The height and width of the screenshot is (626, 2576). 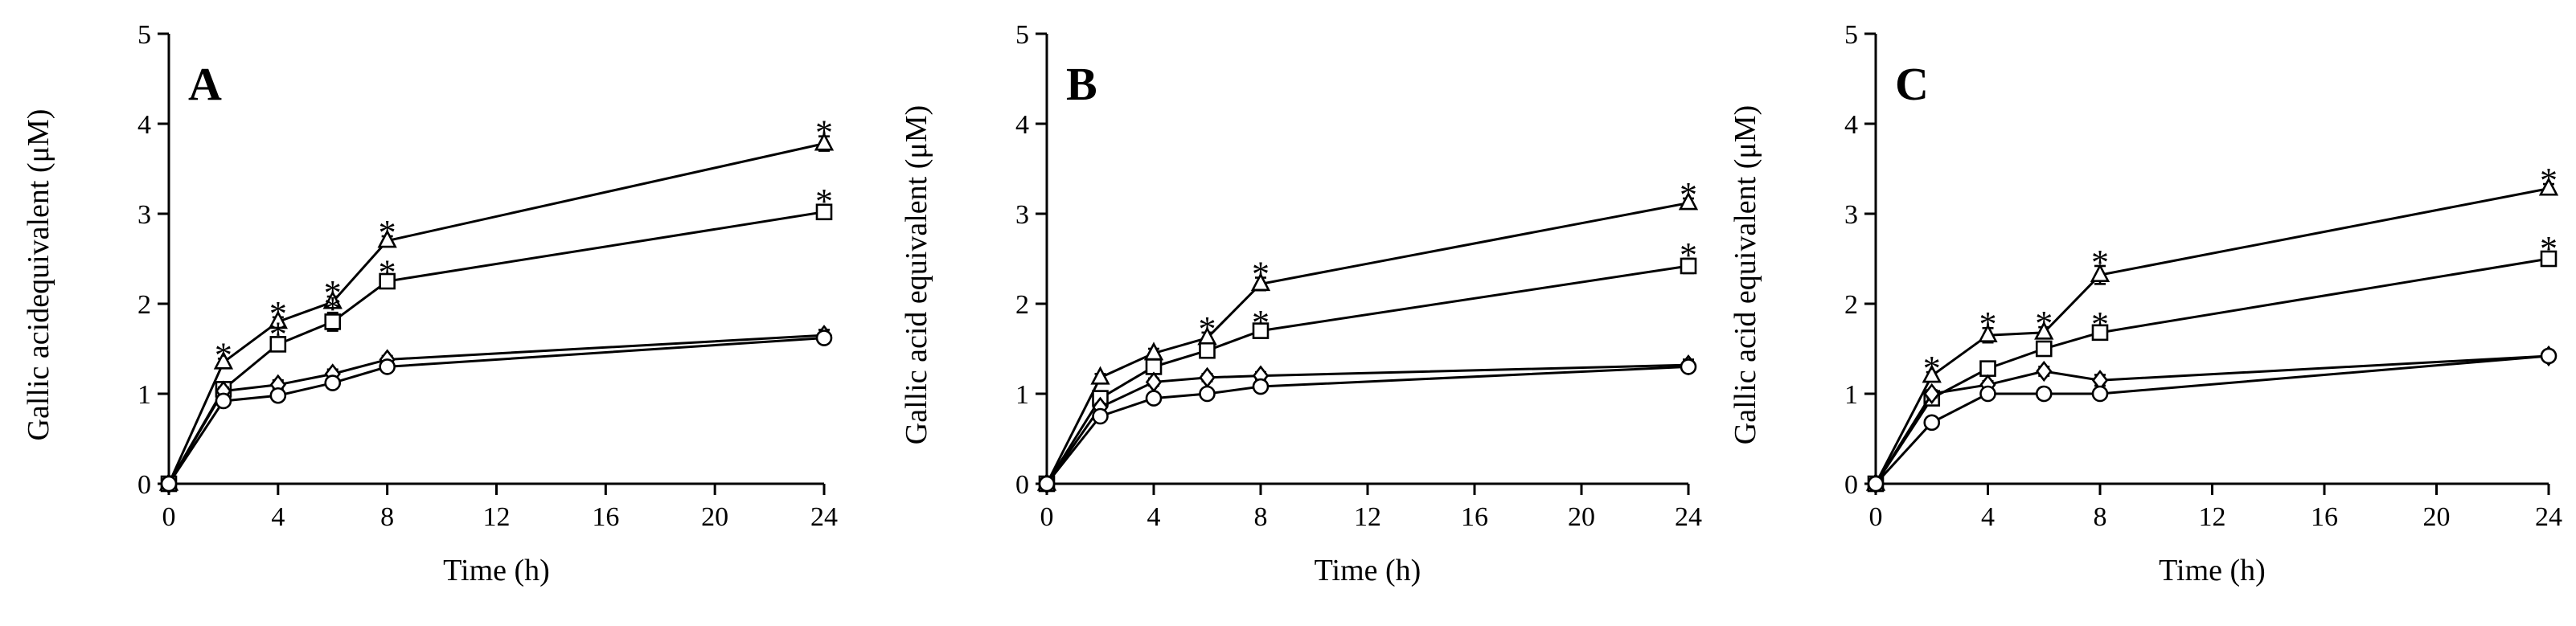 I want to click on series-square: **, so click(x=1367, y=364).